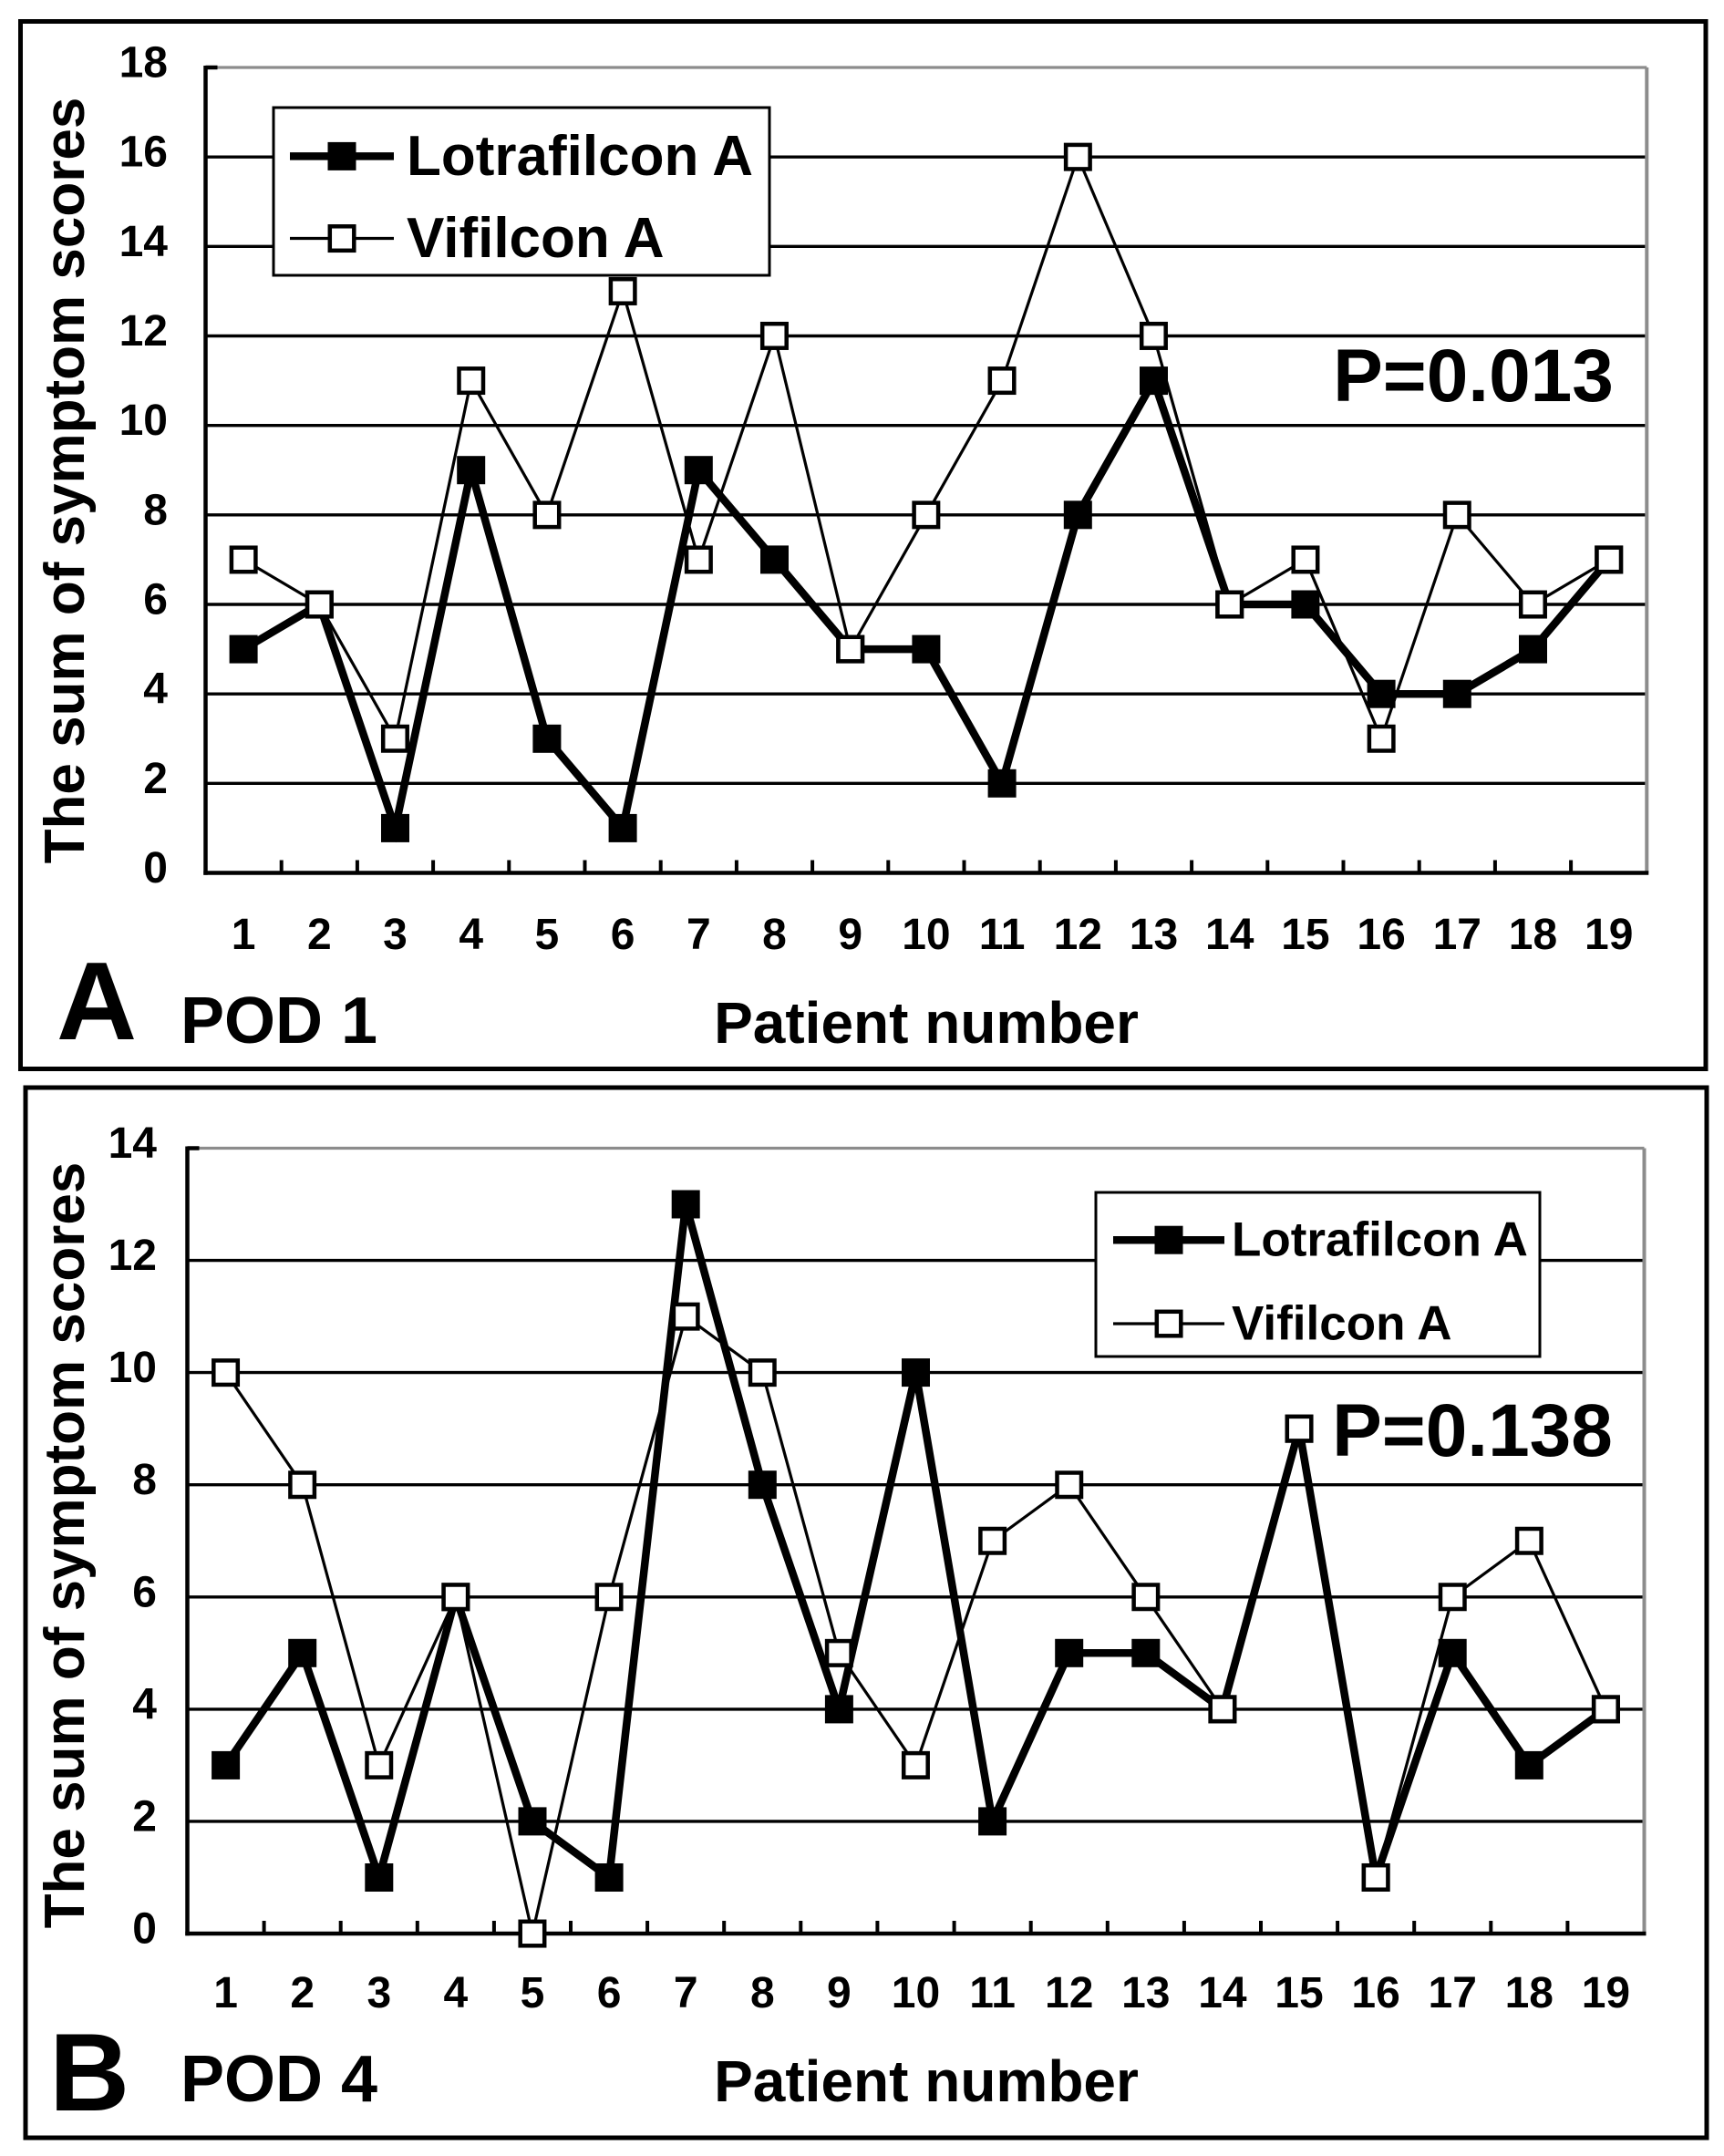 This screenshot has width=1724, height=2156. Describe the element at coordinates (89, 2072) in the screenshot. I see `svg-text: B` at that location.